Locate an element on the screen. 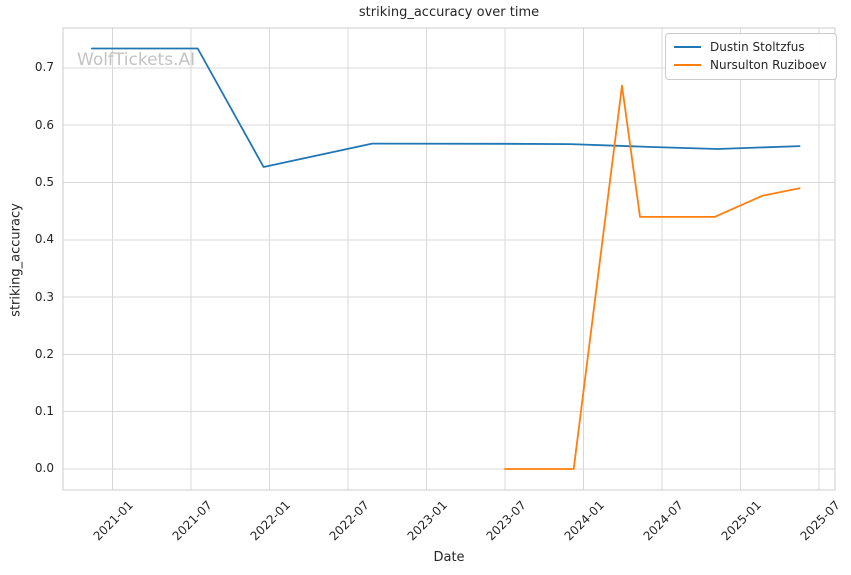 The height and width of the screenshot is (575, 851). chart-title: striking_accuracy over time is located at coordinates (449, 12).